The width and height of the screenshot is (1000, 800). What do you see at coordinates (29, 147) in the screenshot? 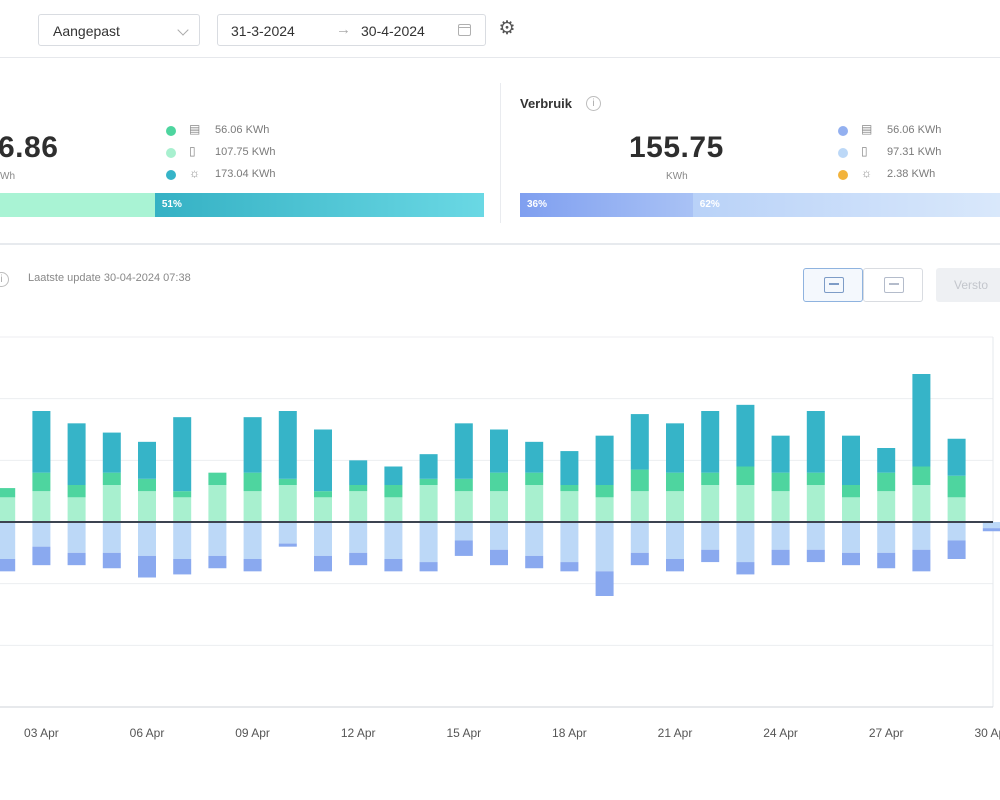
I see `production-total: 6.86` at bounding box center [29, 147].